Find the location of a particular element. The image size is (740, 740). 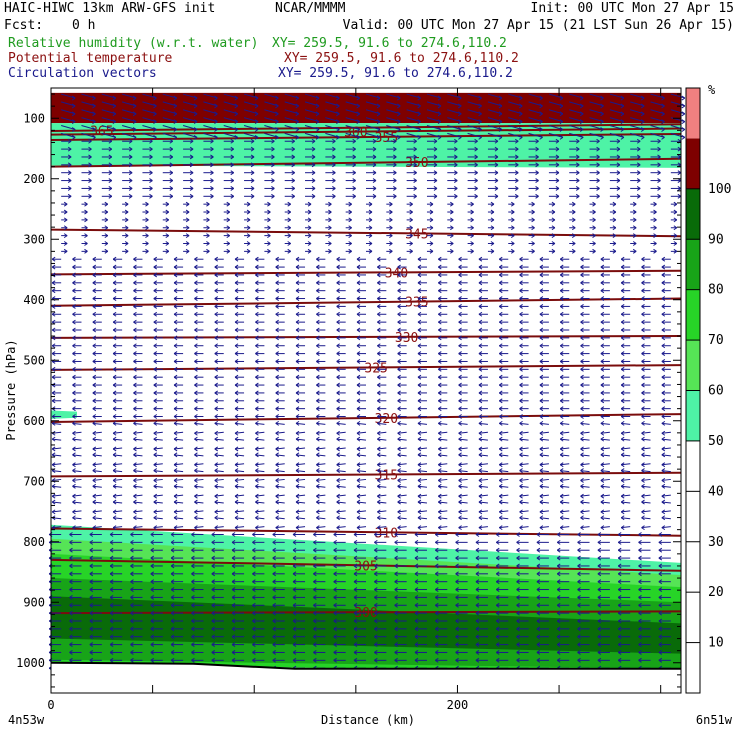

colorbar-label-60: 60 is located at coordinates (716, 391).